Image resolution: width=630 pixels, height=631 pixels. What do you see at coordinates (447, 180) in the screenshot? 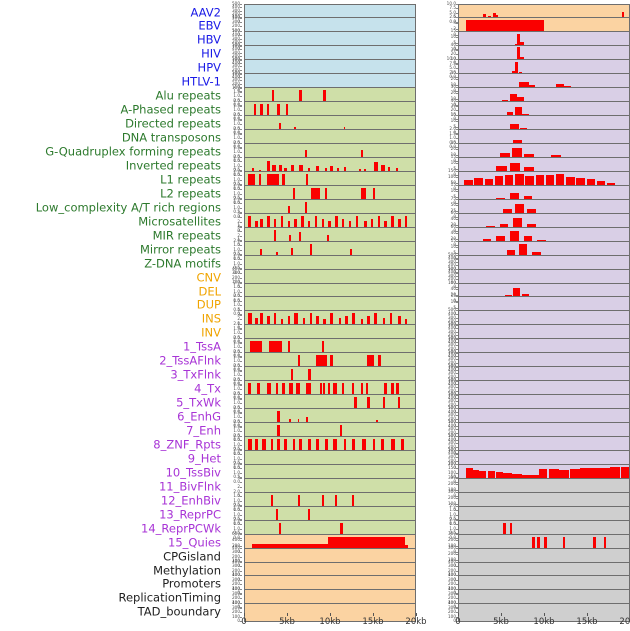
I see `right-y-axis: 150 100 50 0` at bounding box center [447, 180].